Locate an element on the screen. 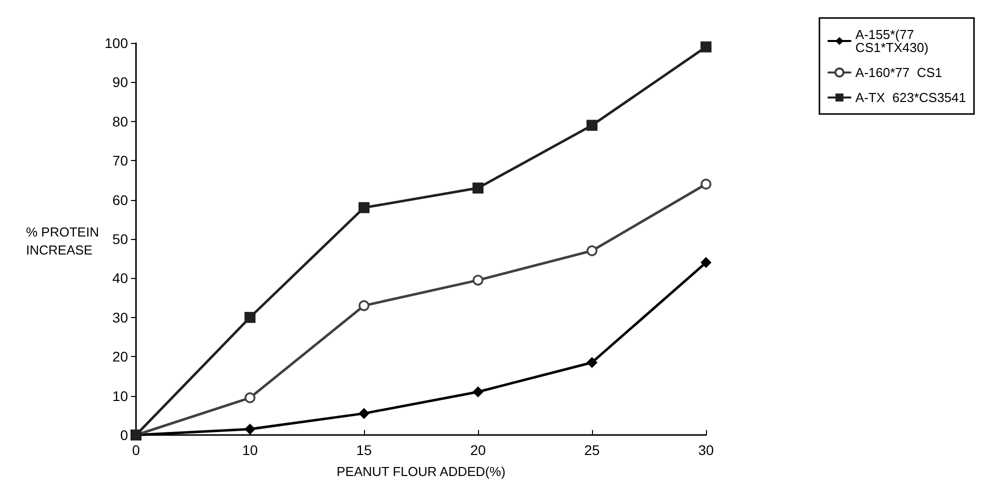 This screenshot has height=503, width=984. y-tick-label: 50 is located at coordinates (120, 239).